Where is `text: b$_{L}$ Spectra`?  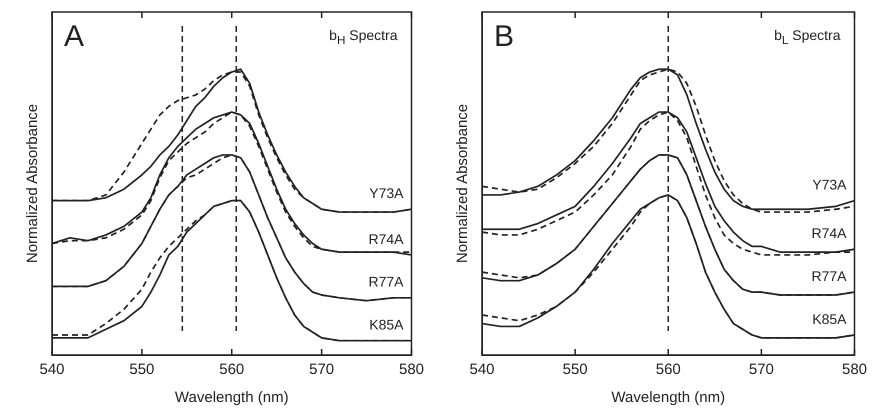 text: b$_{L}$ Spectra is located at coordinates (807, 37).